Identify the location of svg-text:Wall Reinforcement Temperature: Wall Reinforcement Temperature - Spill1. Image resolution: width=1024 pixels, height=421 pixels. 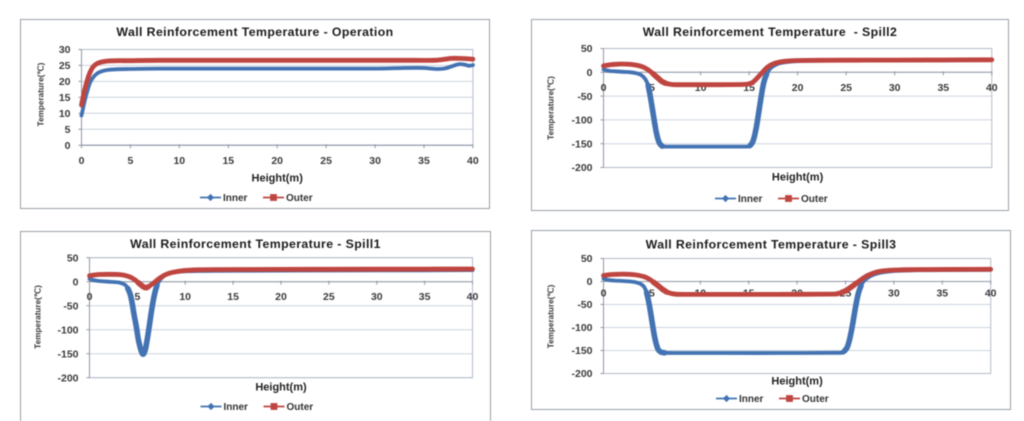
(255, 244).